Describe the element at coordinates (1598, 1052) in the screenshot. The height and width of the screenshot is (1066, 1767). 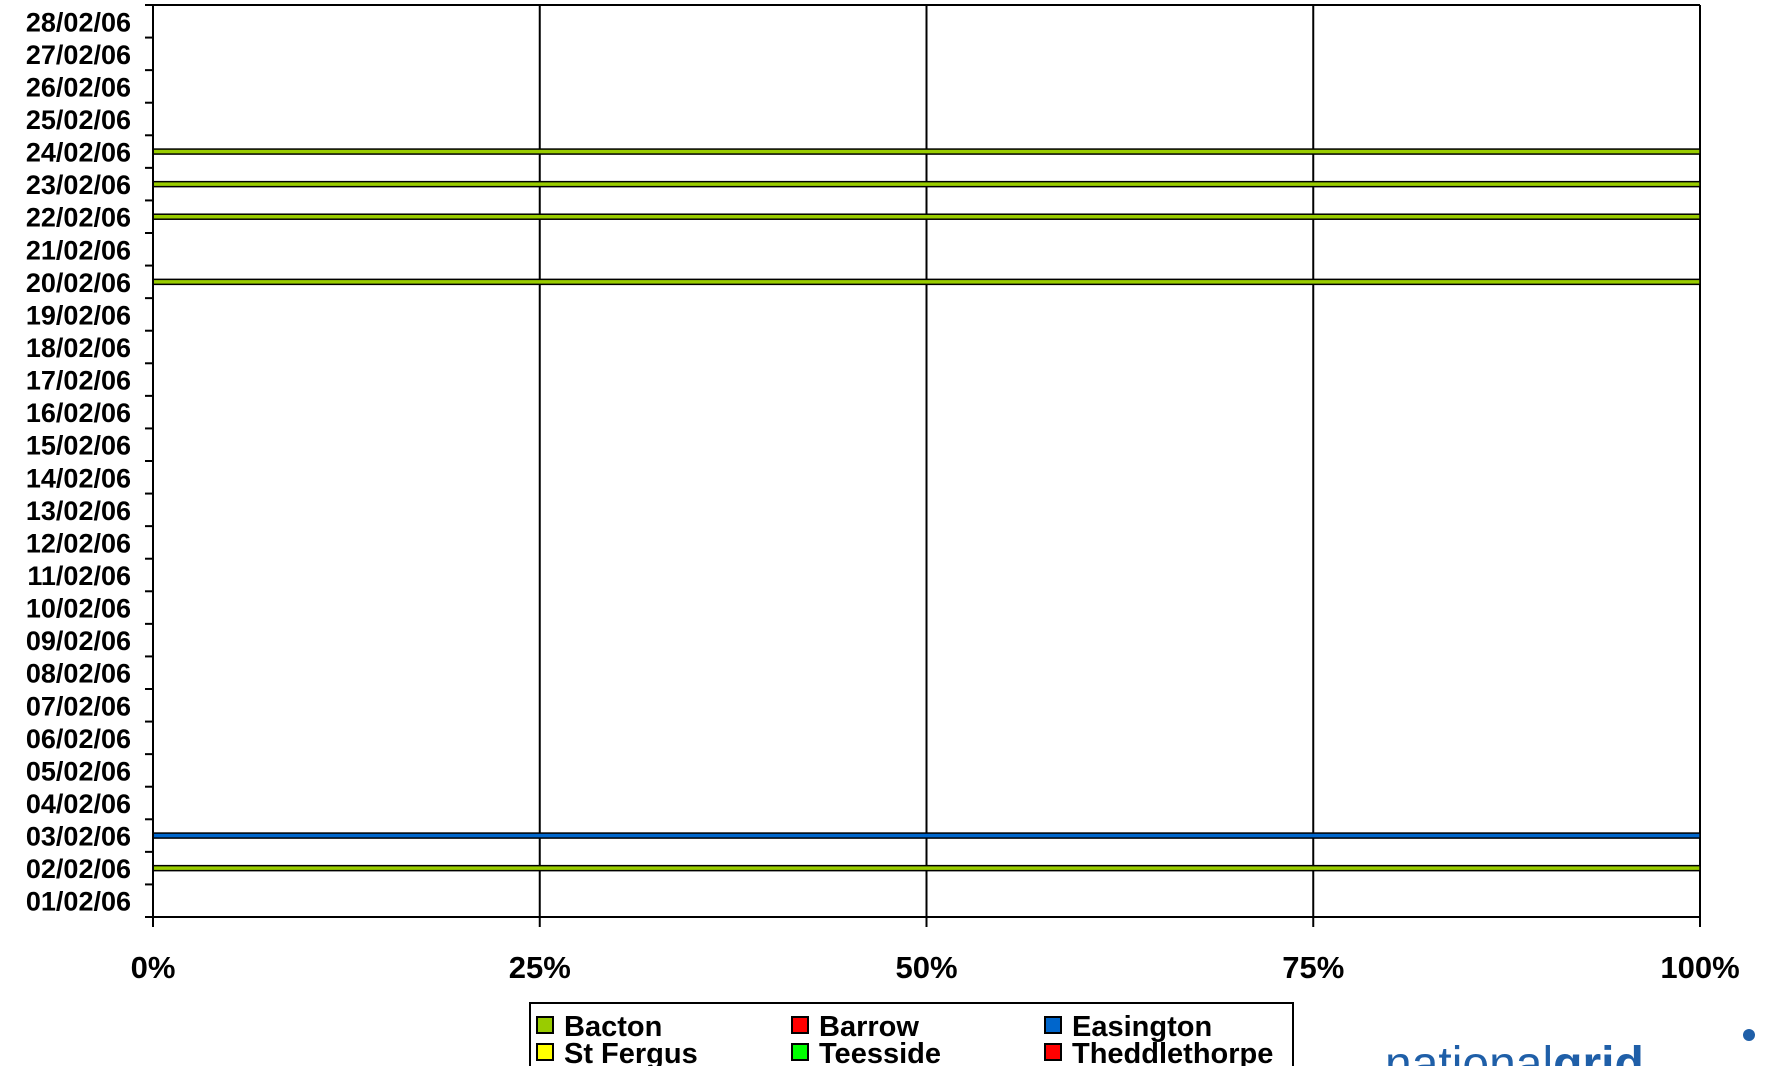
I see `logo-text-bold: grid` at that location.